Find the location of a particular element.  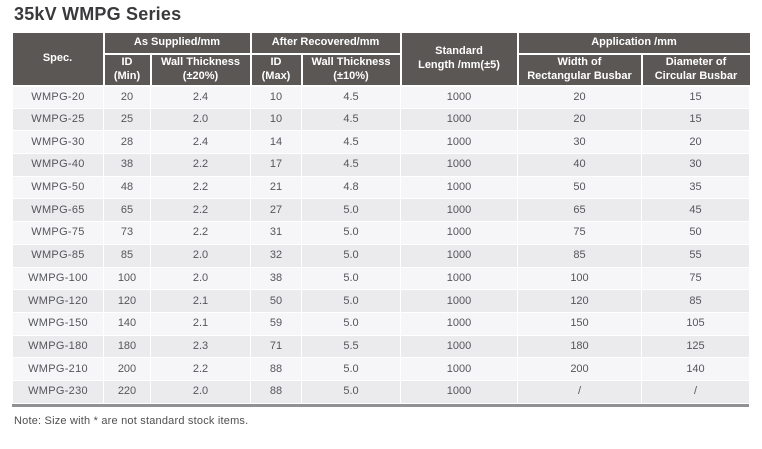

header-group-after-recovered: After Recovered/mm is located at coordinates (325, 44).